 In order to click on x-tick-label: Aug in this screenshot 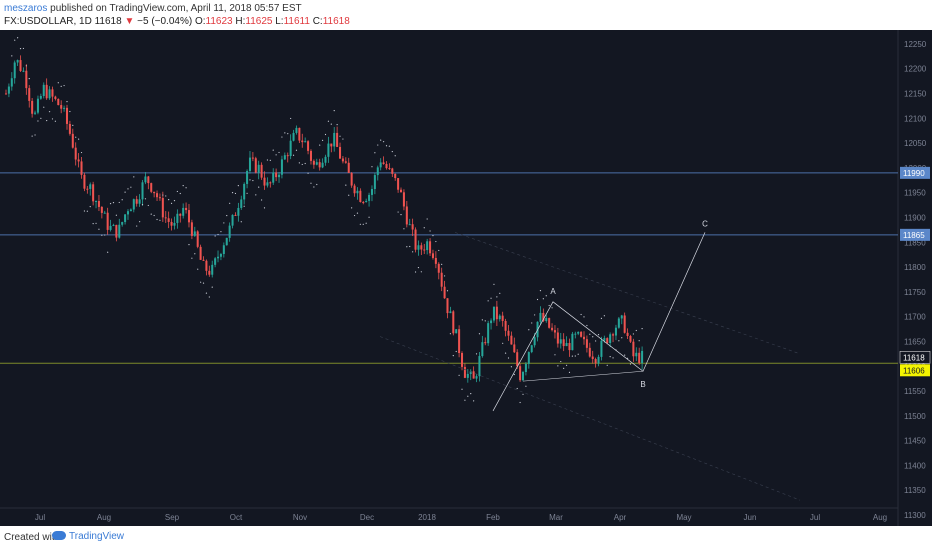, I will do `click(880, 517)`.